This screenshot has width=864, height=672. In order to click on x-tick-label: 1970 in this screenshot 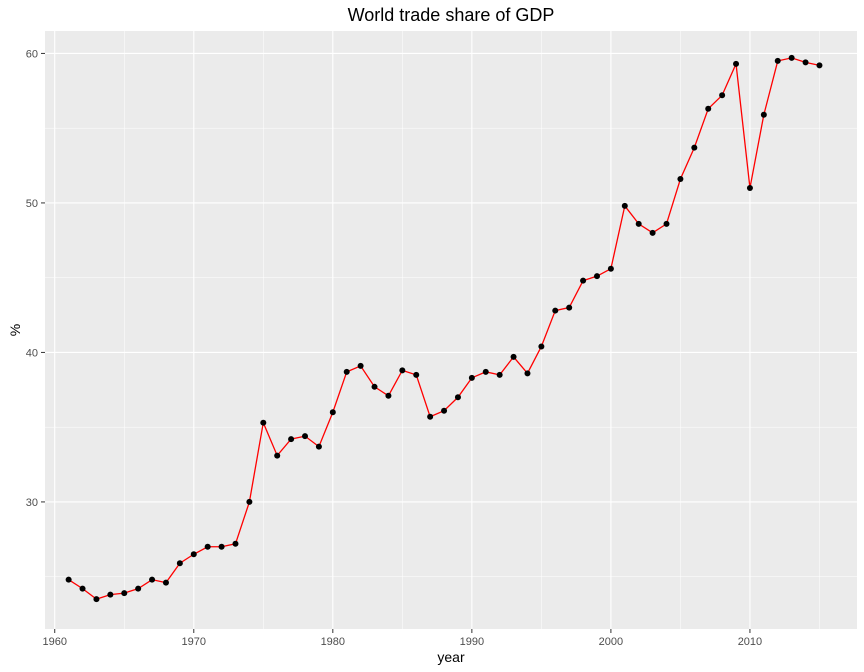, I will do `click(194, 642)`.